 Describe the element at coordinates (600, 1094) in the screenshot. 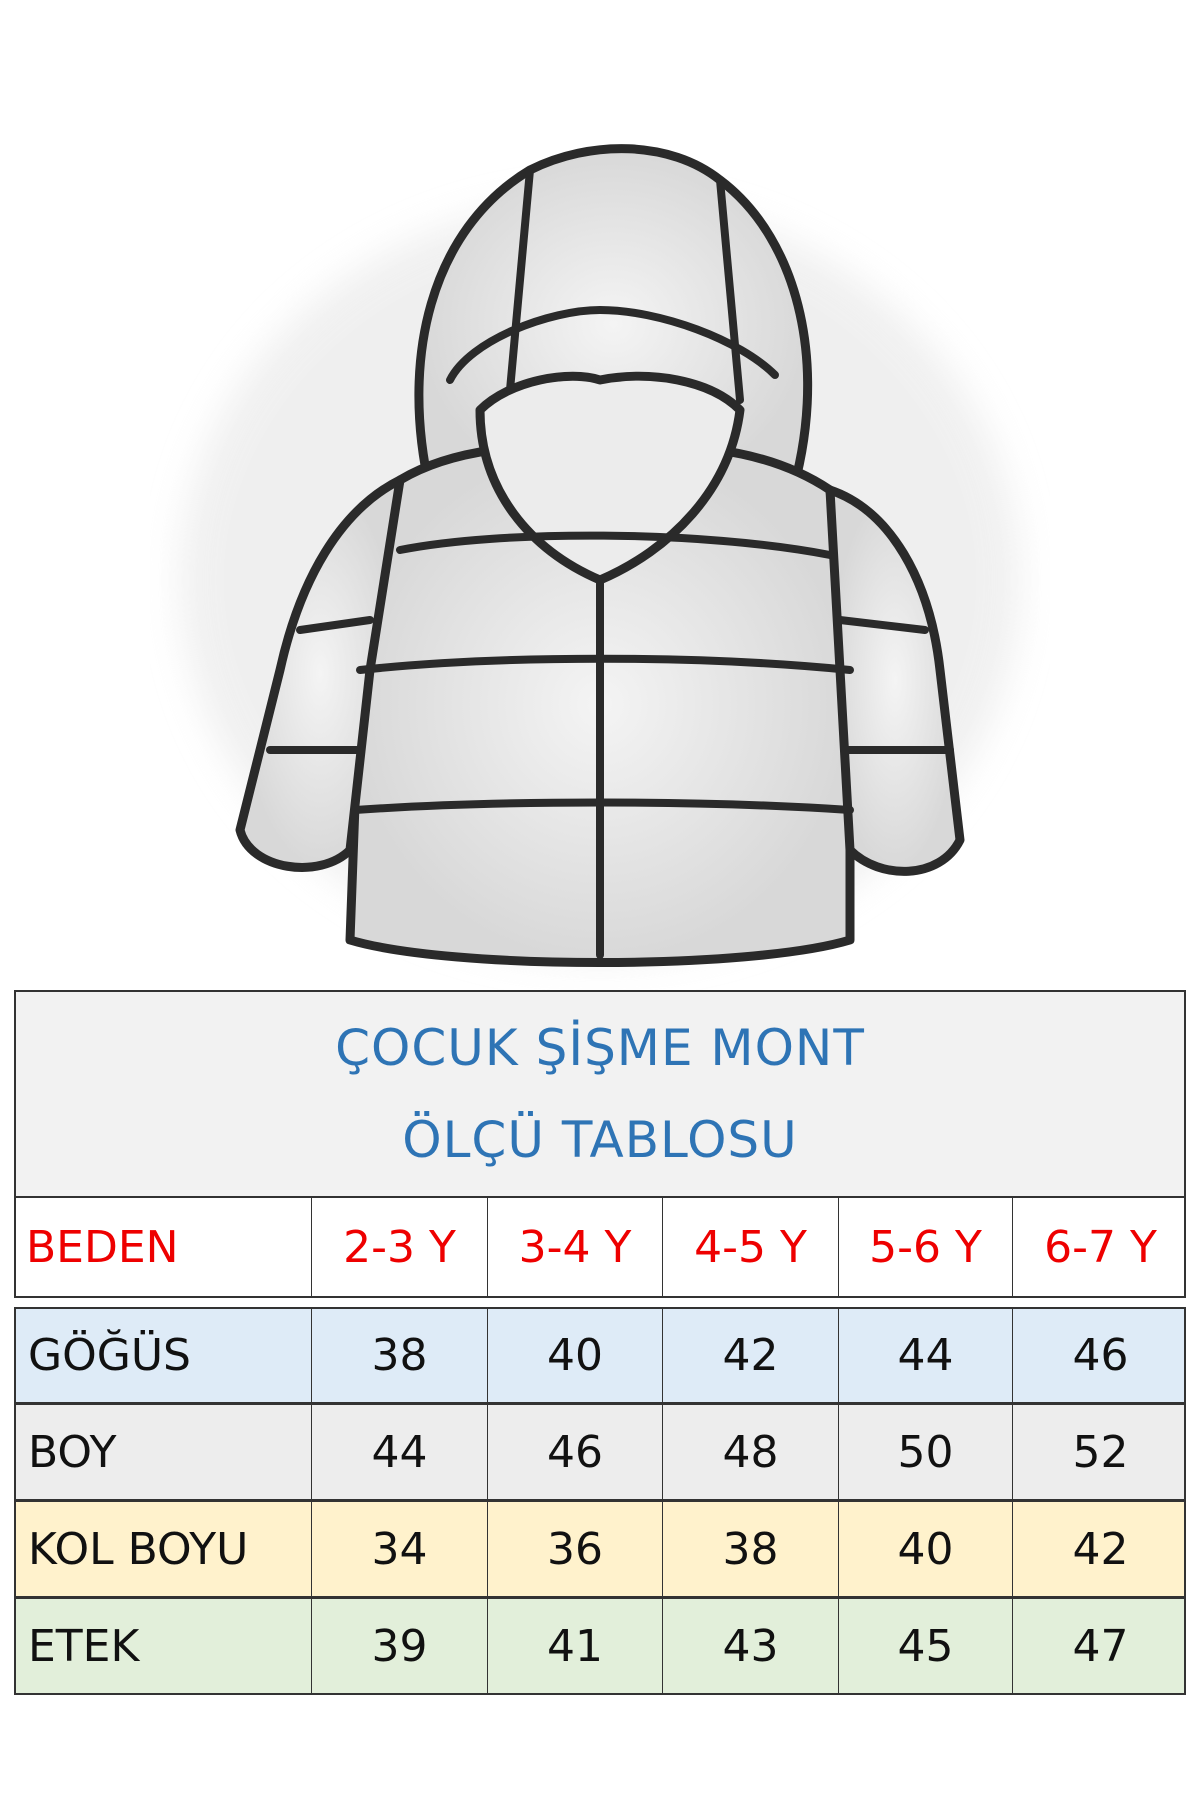

I see `table-title: ÇOCUK ŞİŞME MONT ÖLÇÜ TABLOSU` at that location.